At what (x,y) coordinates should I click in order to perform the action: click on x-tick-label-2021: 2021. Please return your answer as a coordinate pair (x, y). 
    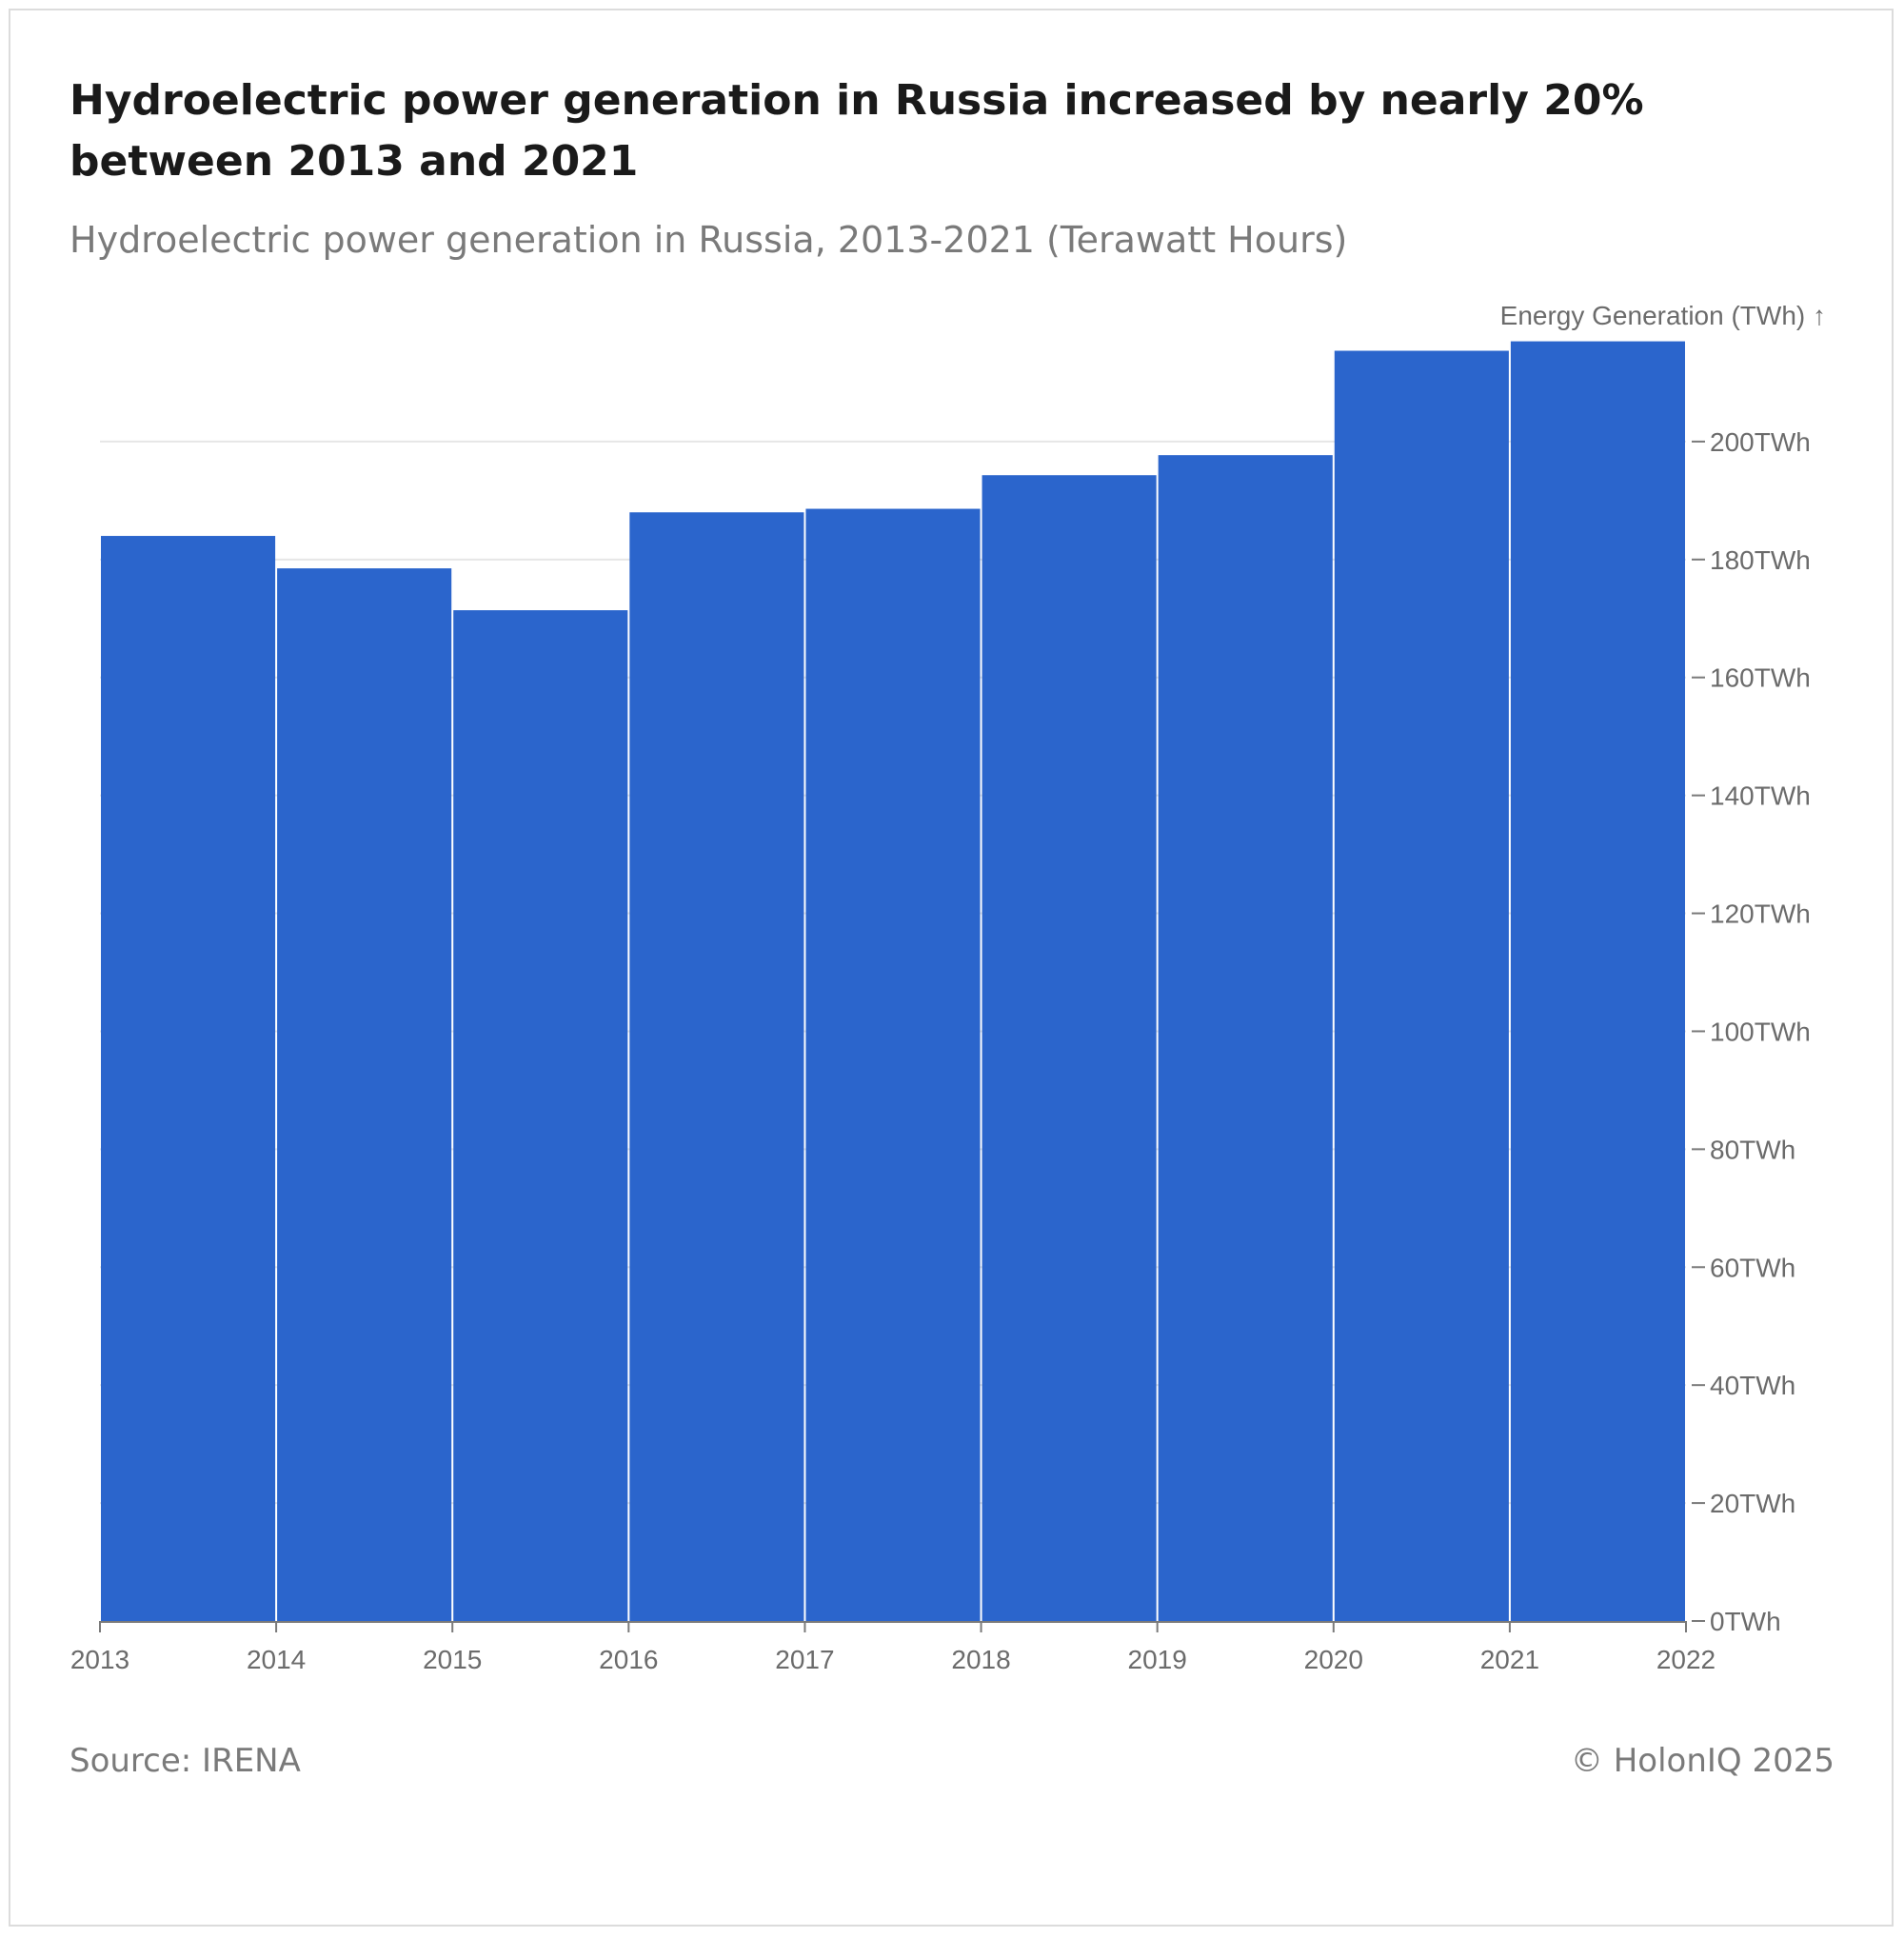
    Looking at the image, I should click on (1509, 1659).